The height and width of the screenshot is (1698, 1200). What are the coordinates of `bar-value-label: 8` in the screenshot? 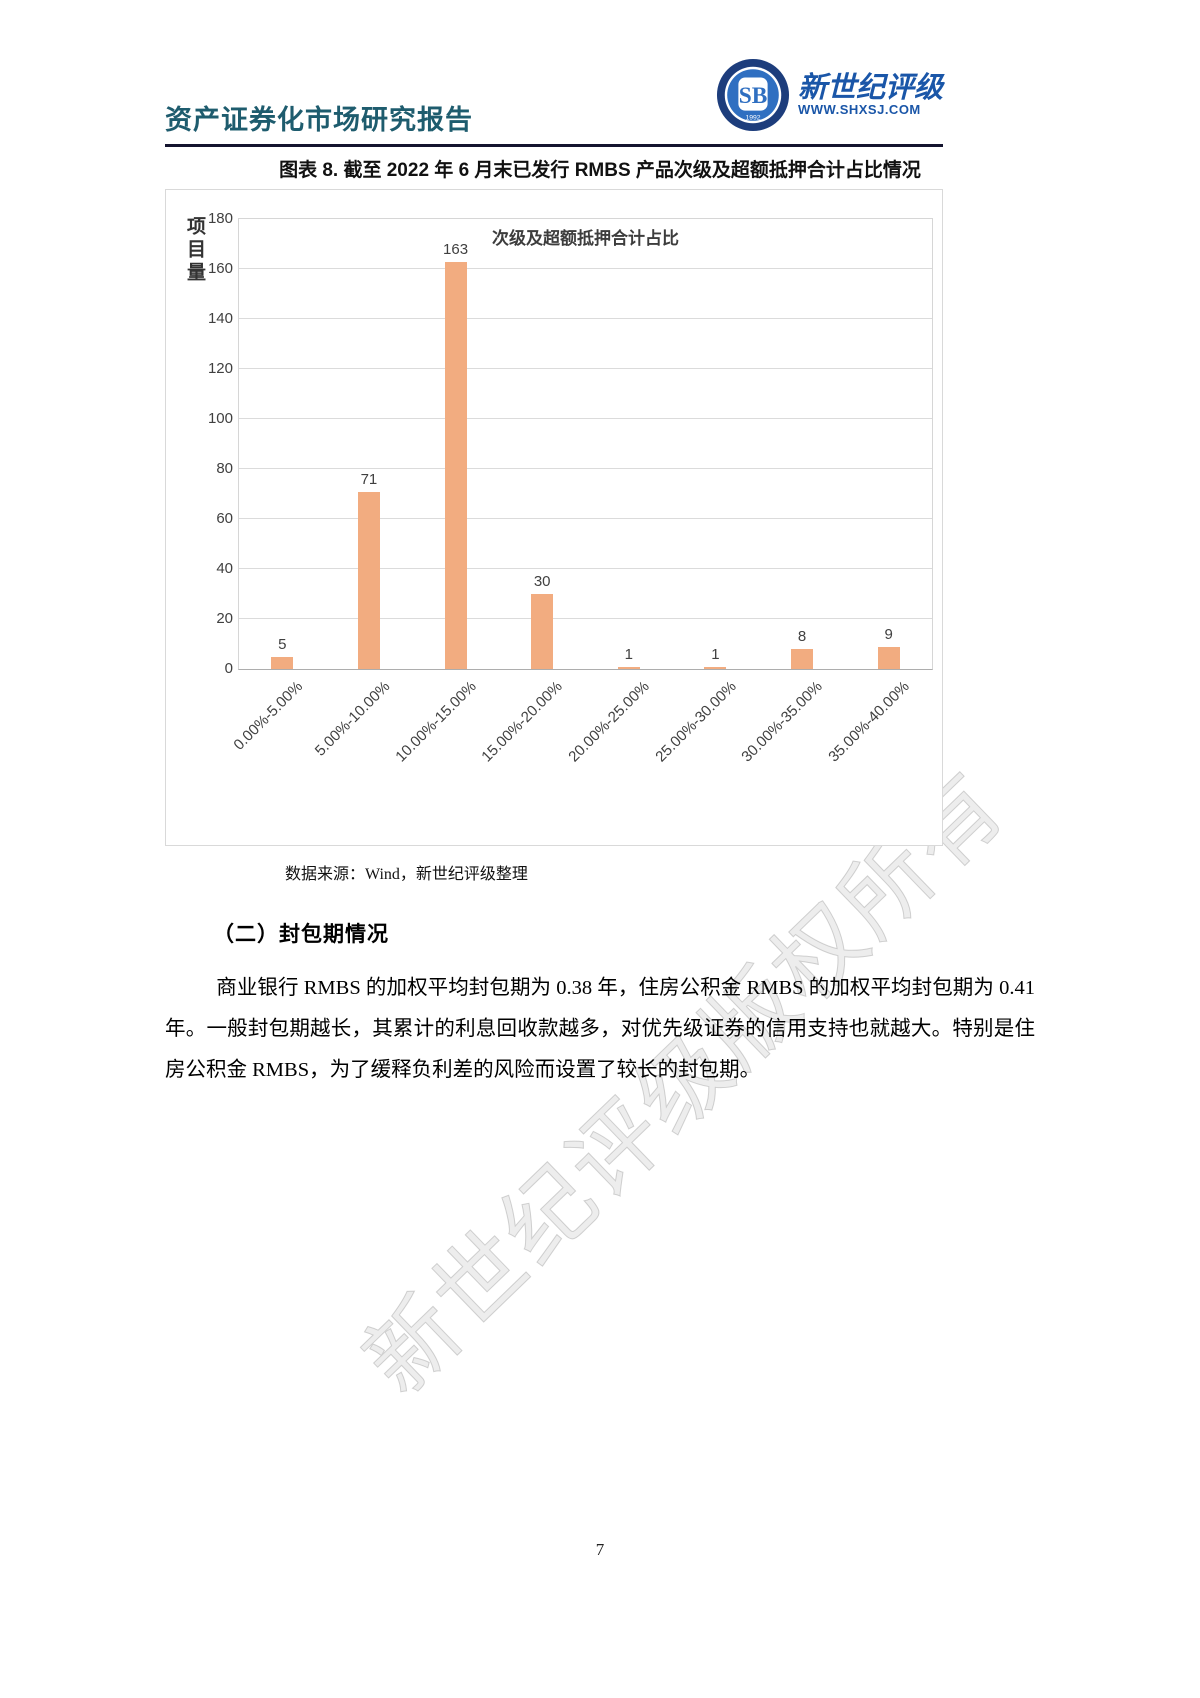 It's located at (802, 636).